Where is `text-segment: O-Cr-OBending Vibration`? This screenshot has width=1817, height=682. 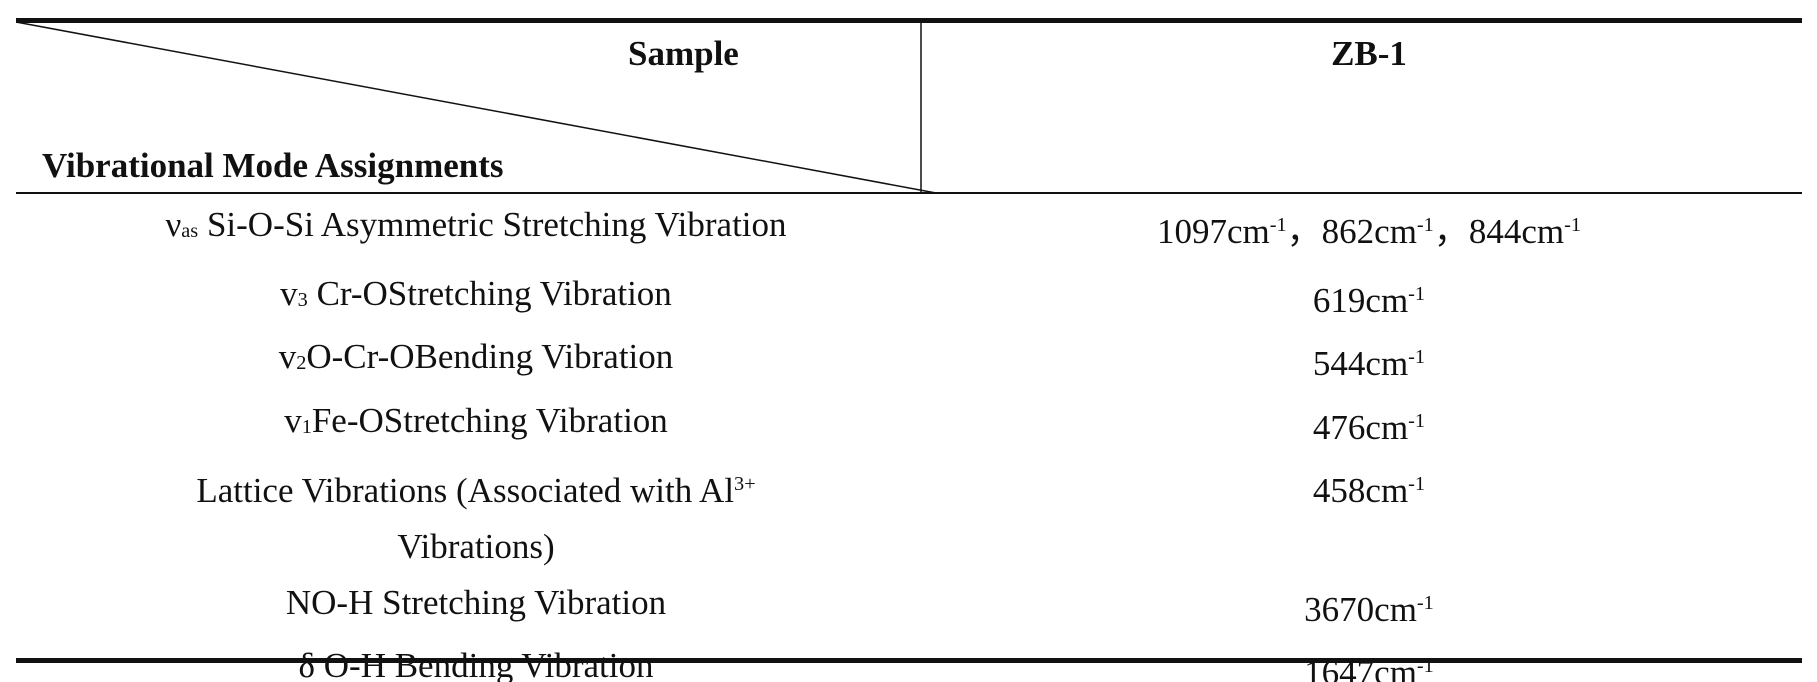 text-segment: O-Cr-OBending Vibration is located at coordinates (490, 357).